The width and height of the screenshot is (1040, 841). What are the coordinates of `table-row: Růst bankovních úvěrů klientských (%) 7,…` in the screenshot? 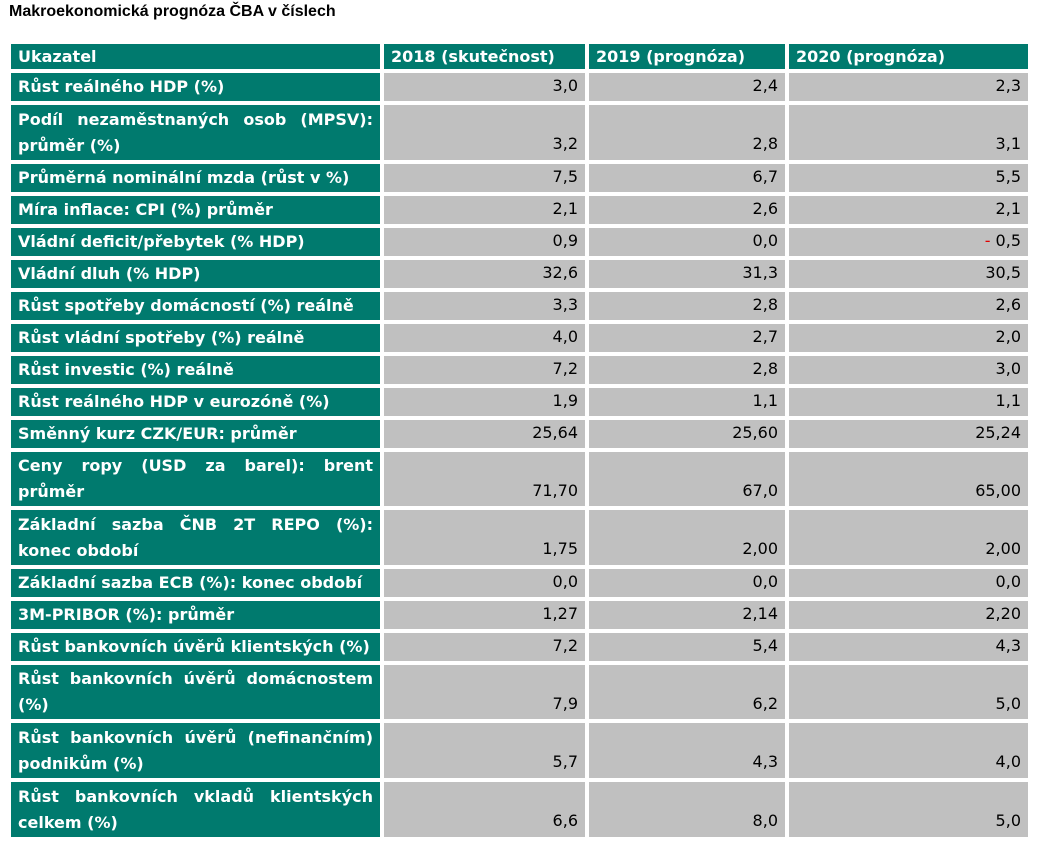 It's located at (519, 649).